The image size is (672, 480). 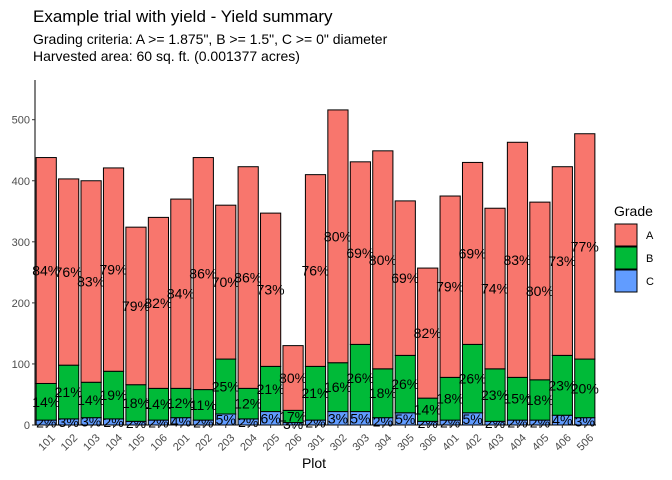 What do you see at coordinates (626, 281) in the screenshot?
I see `legend-key-c` at bounding box center [626, 281].